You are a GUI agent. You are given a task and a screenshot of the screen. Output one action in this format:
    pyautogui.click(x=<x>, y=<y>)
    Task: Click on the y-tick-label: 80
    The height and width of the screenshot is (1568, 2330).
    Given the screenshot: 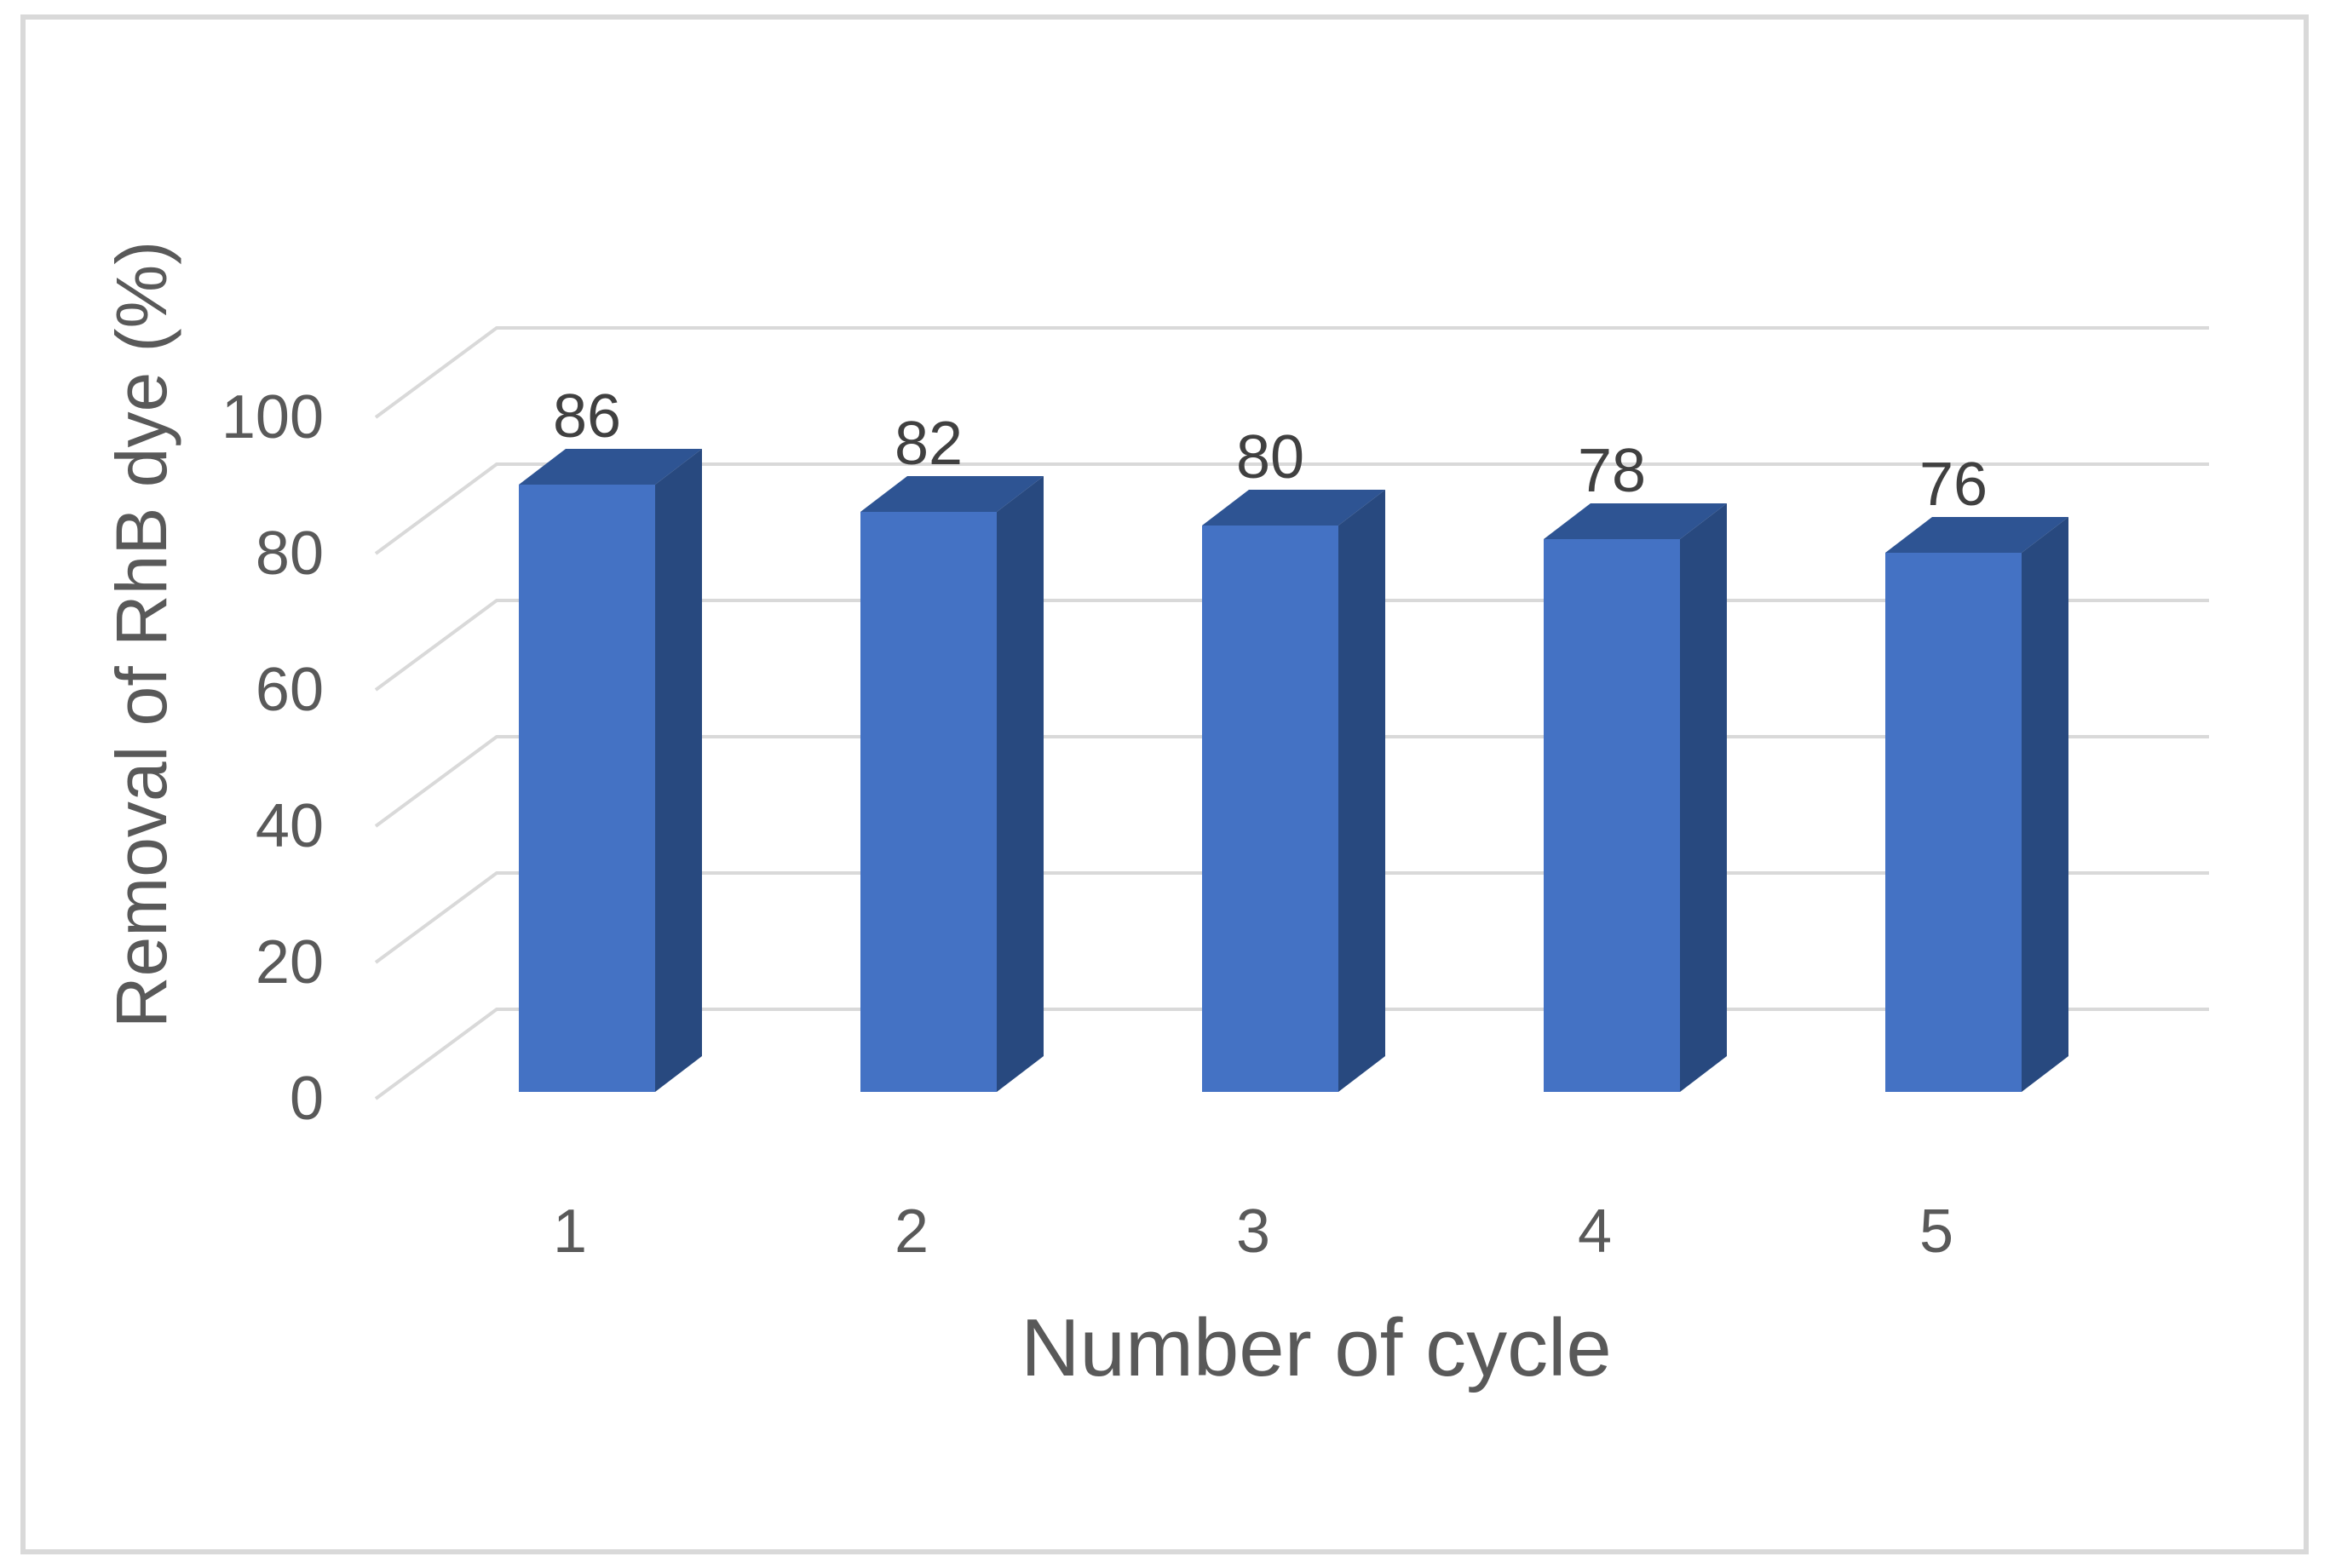 What is the action you would take?
    pyautogui.click(x=290, y=554)
    